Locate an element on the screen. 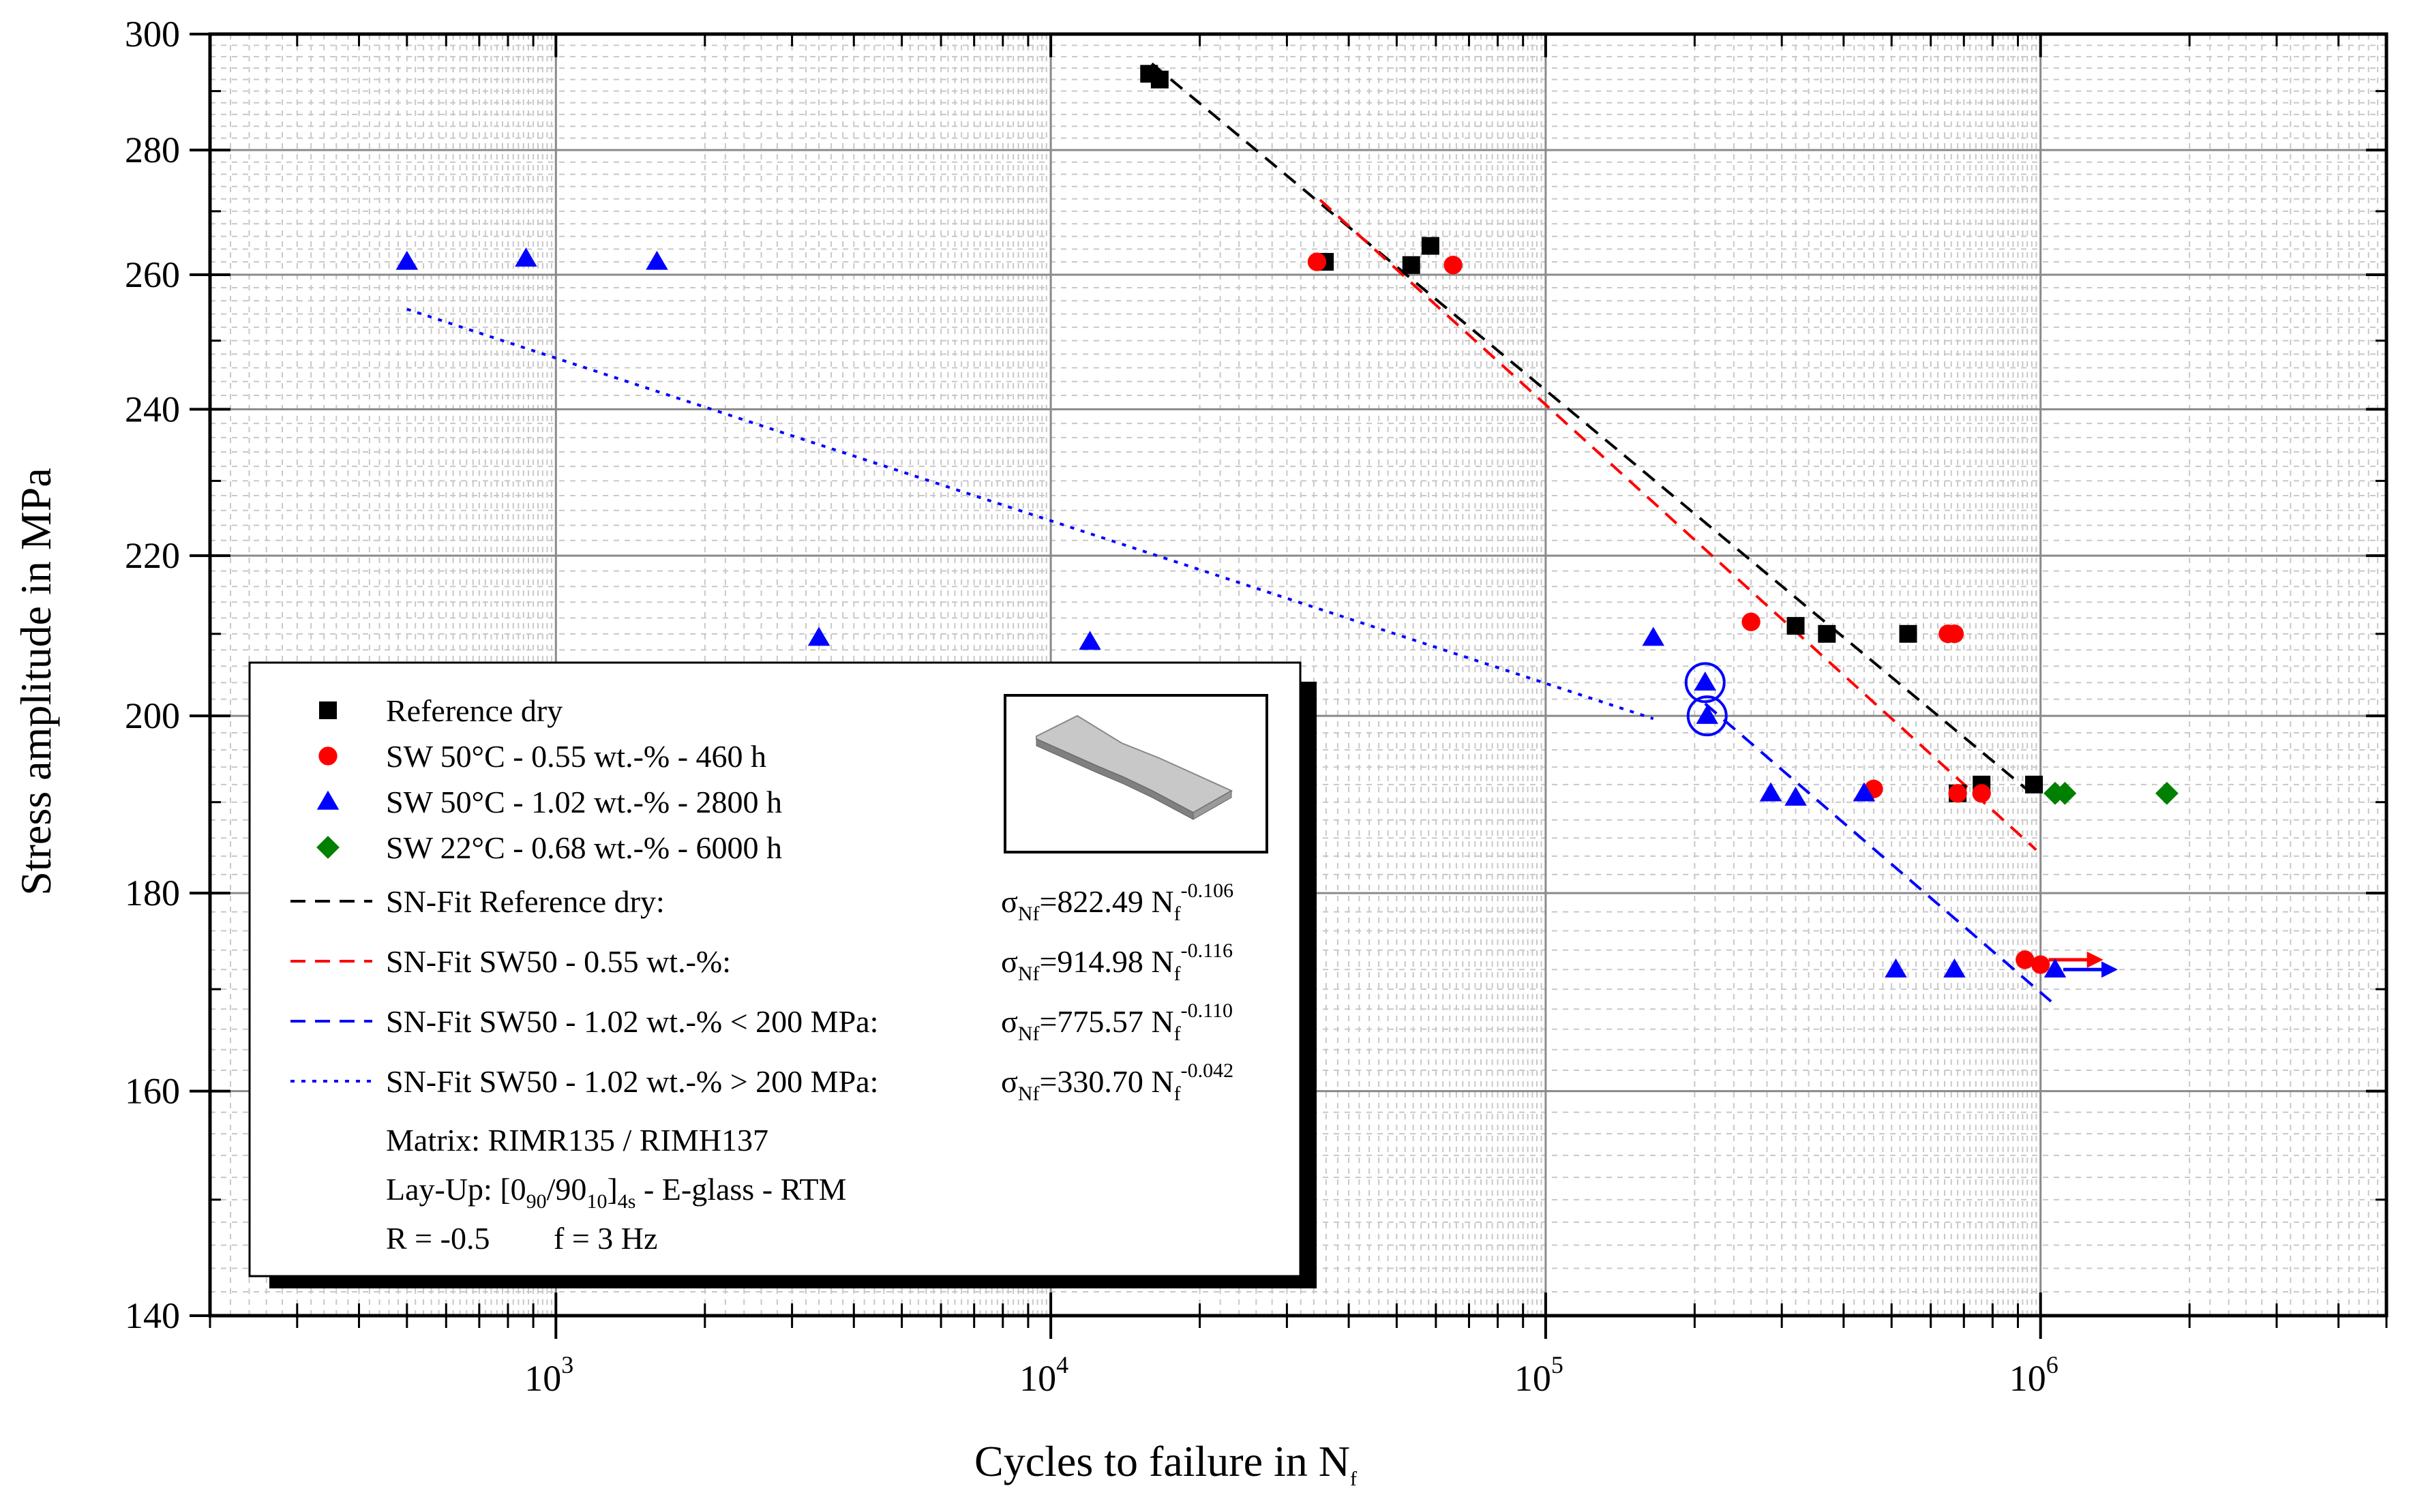  layup-note: Lay-Up: [090/9010]4s - E-glass - RTM is located at coordinates (616, 1192).